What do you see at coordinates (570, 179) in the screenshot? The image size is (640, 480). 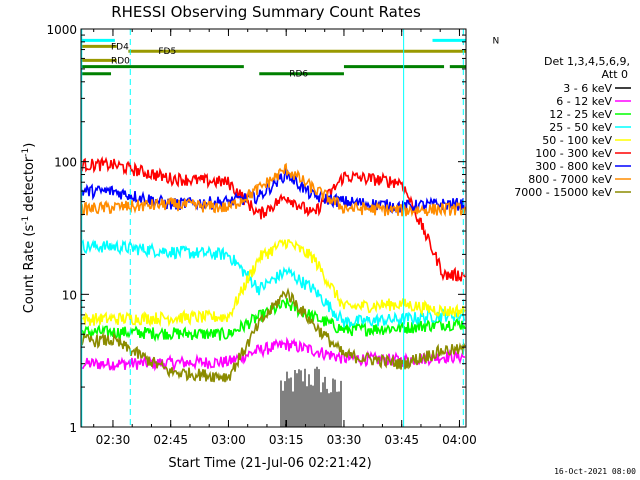 I see `legend-entry-label-7: 800 - 7000 keV` at bounding box center [570, 179].